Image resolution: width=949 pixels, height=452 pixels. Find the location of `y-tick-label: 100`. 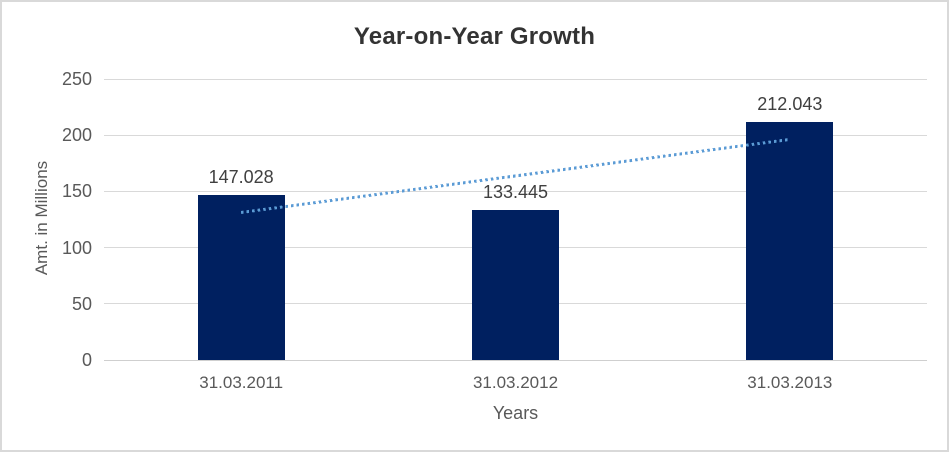

y-tick-label: 100 is located at coordinates (76, 247).